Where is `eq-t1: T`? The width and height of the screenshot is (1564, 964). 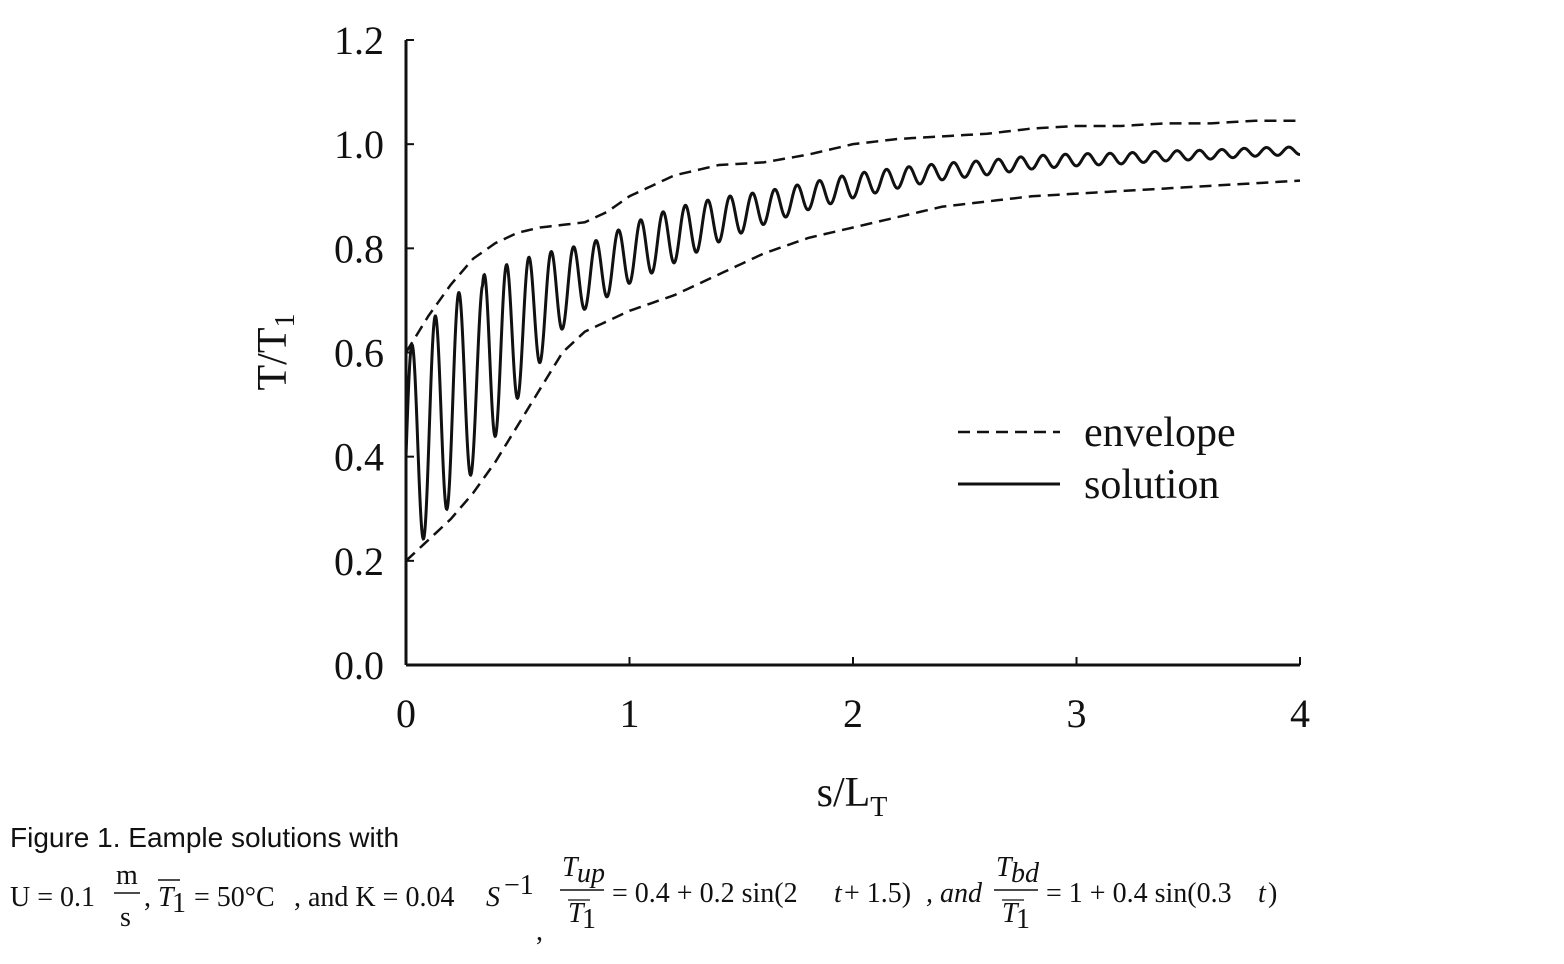 eq-t1: T is located at coordinates (167, 897).